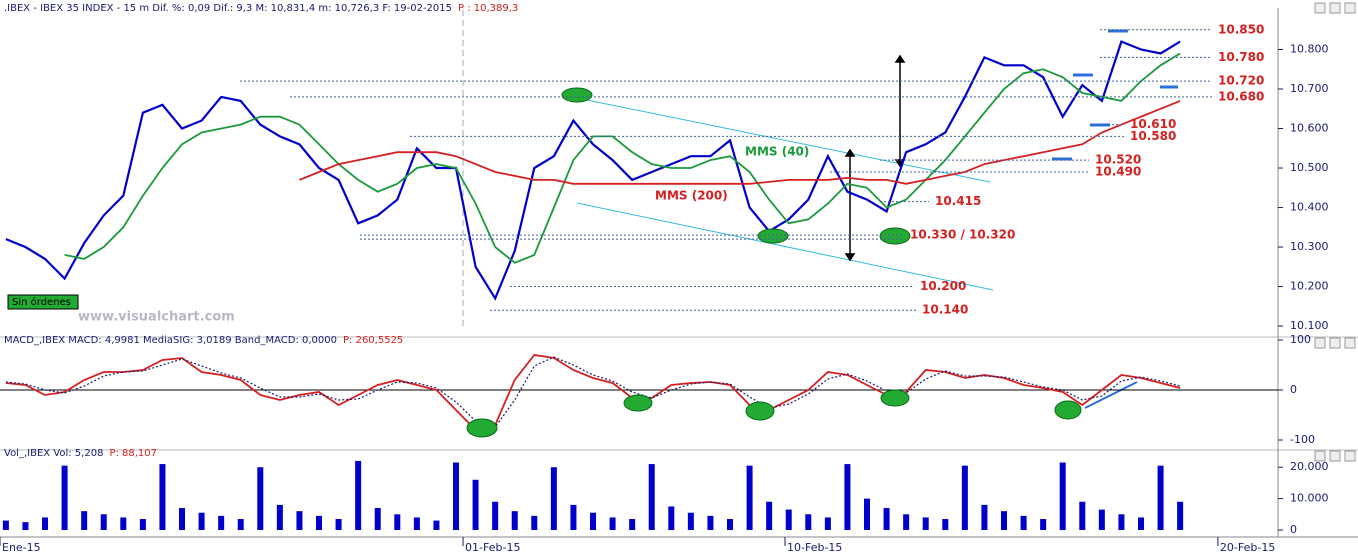  What do you see at coordinates (492, 547) in the screenshot?
I see `x-tick-label: 01-Feb-15` at bounding box center [492, 547].